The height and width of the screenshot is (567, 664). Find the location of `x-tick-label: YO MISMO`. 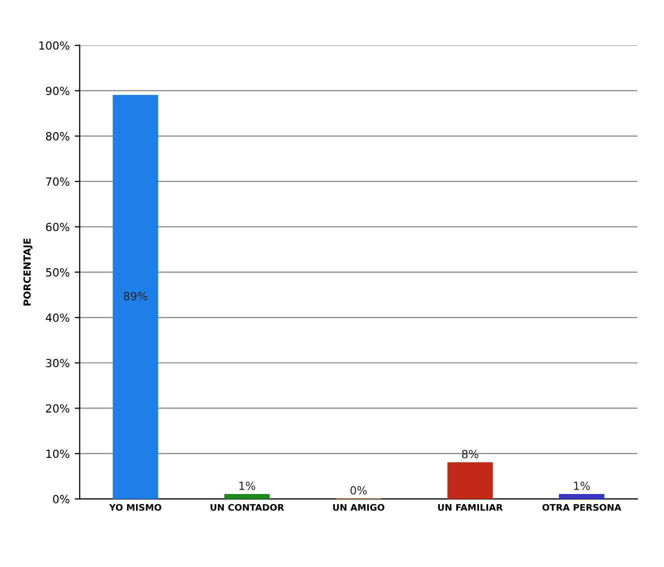

x-tick-label: YO MISMO is located at coordinates (135, 507).